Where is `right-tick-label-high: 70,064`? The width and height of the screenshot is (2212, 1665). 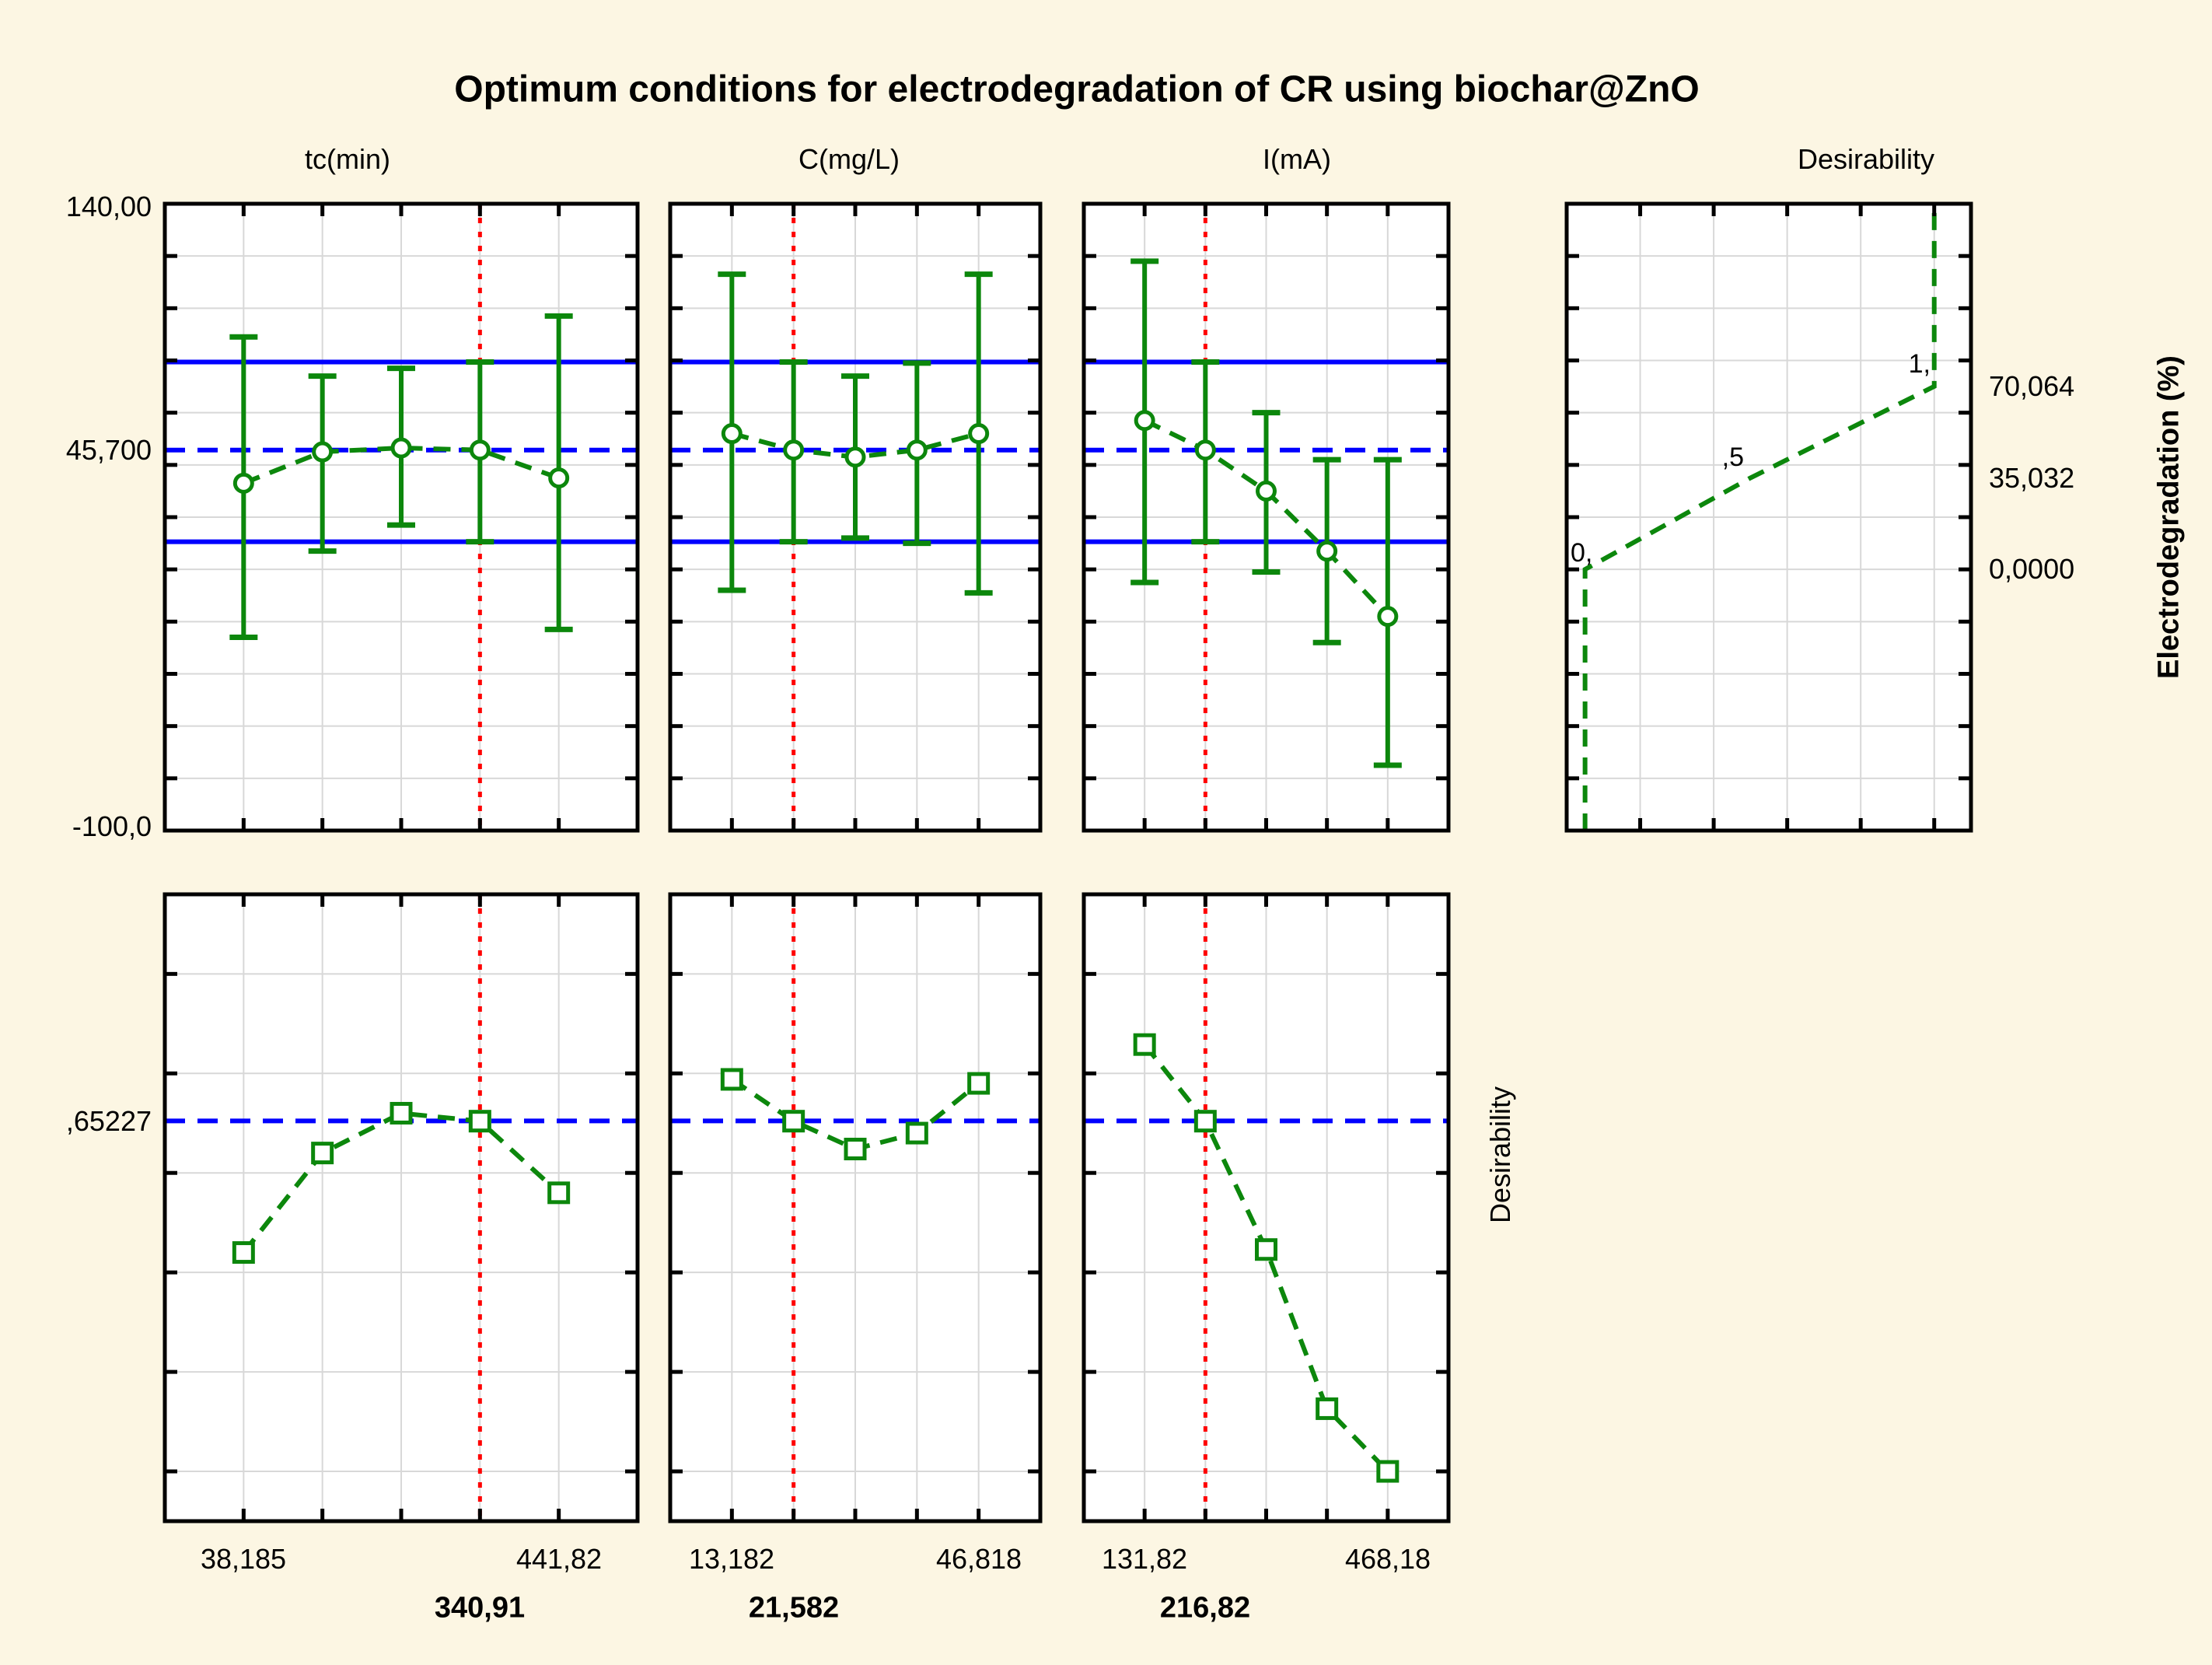 right-tick-label-high: 70,064 is located at coordinates (2032, 386).